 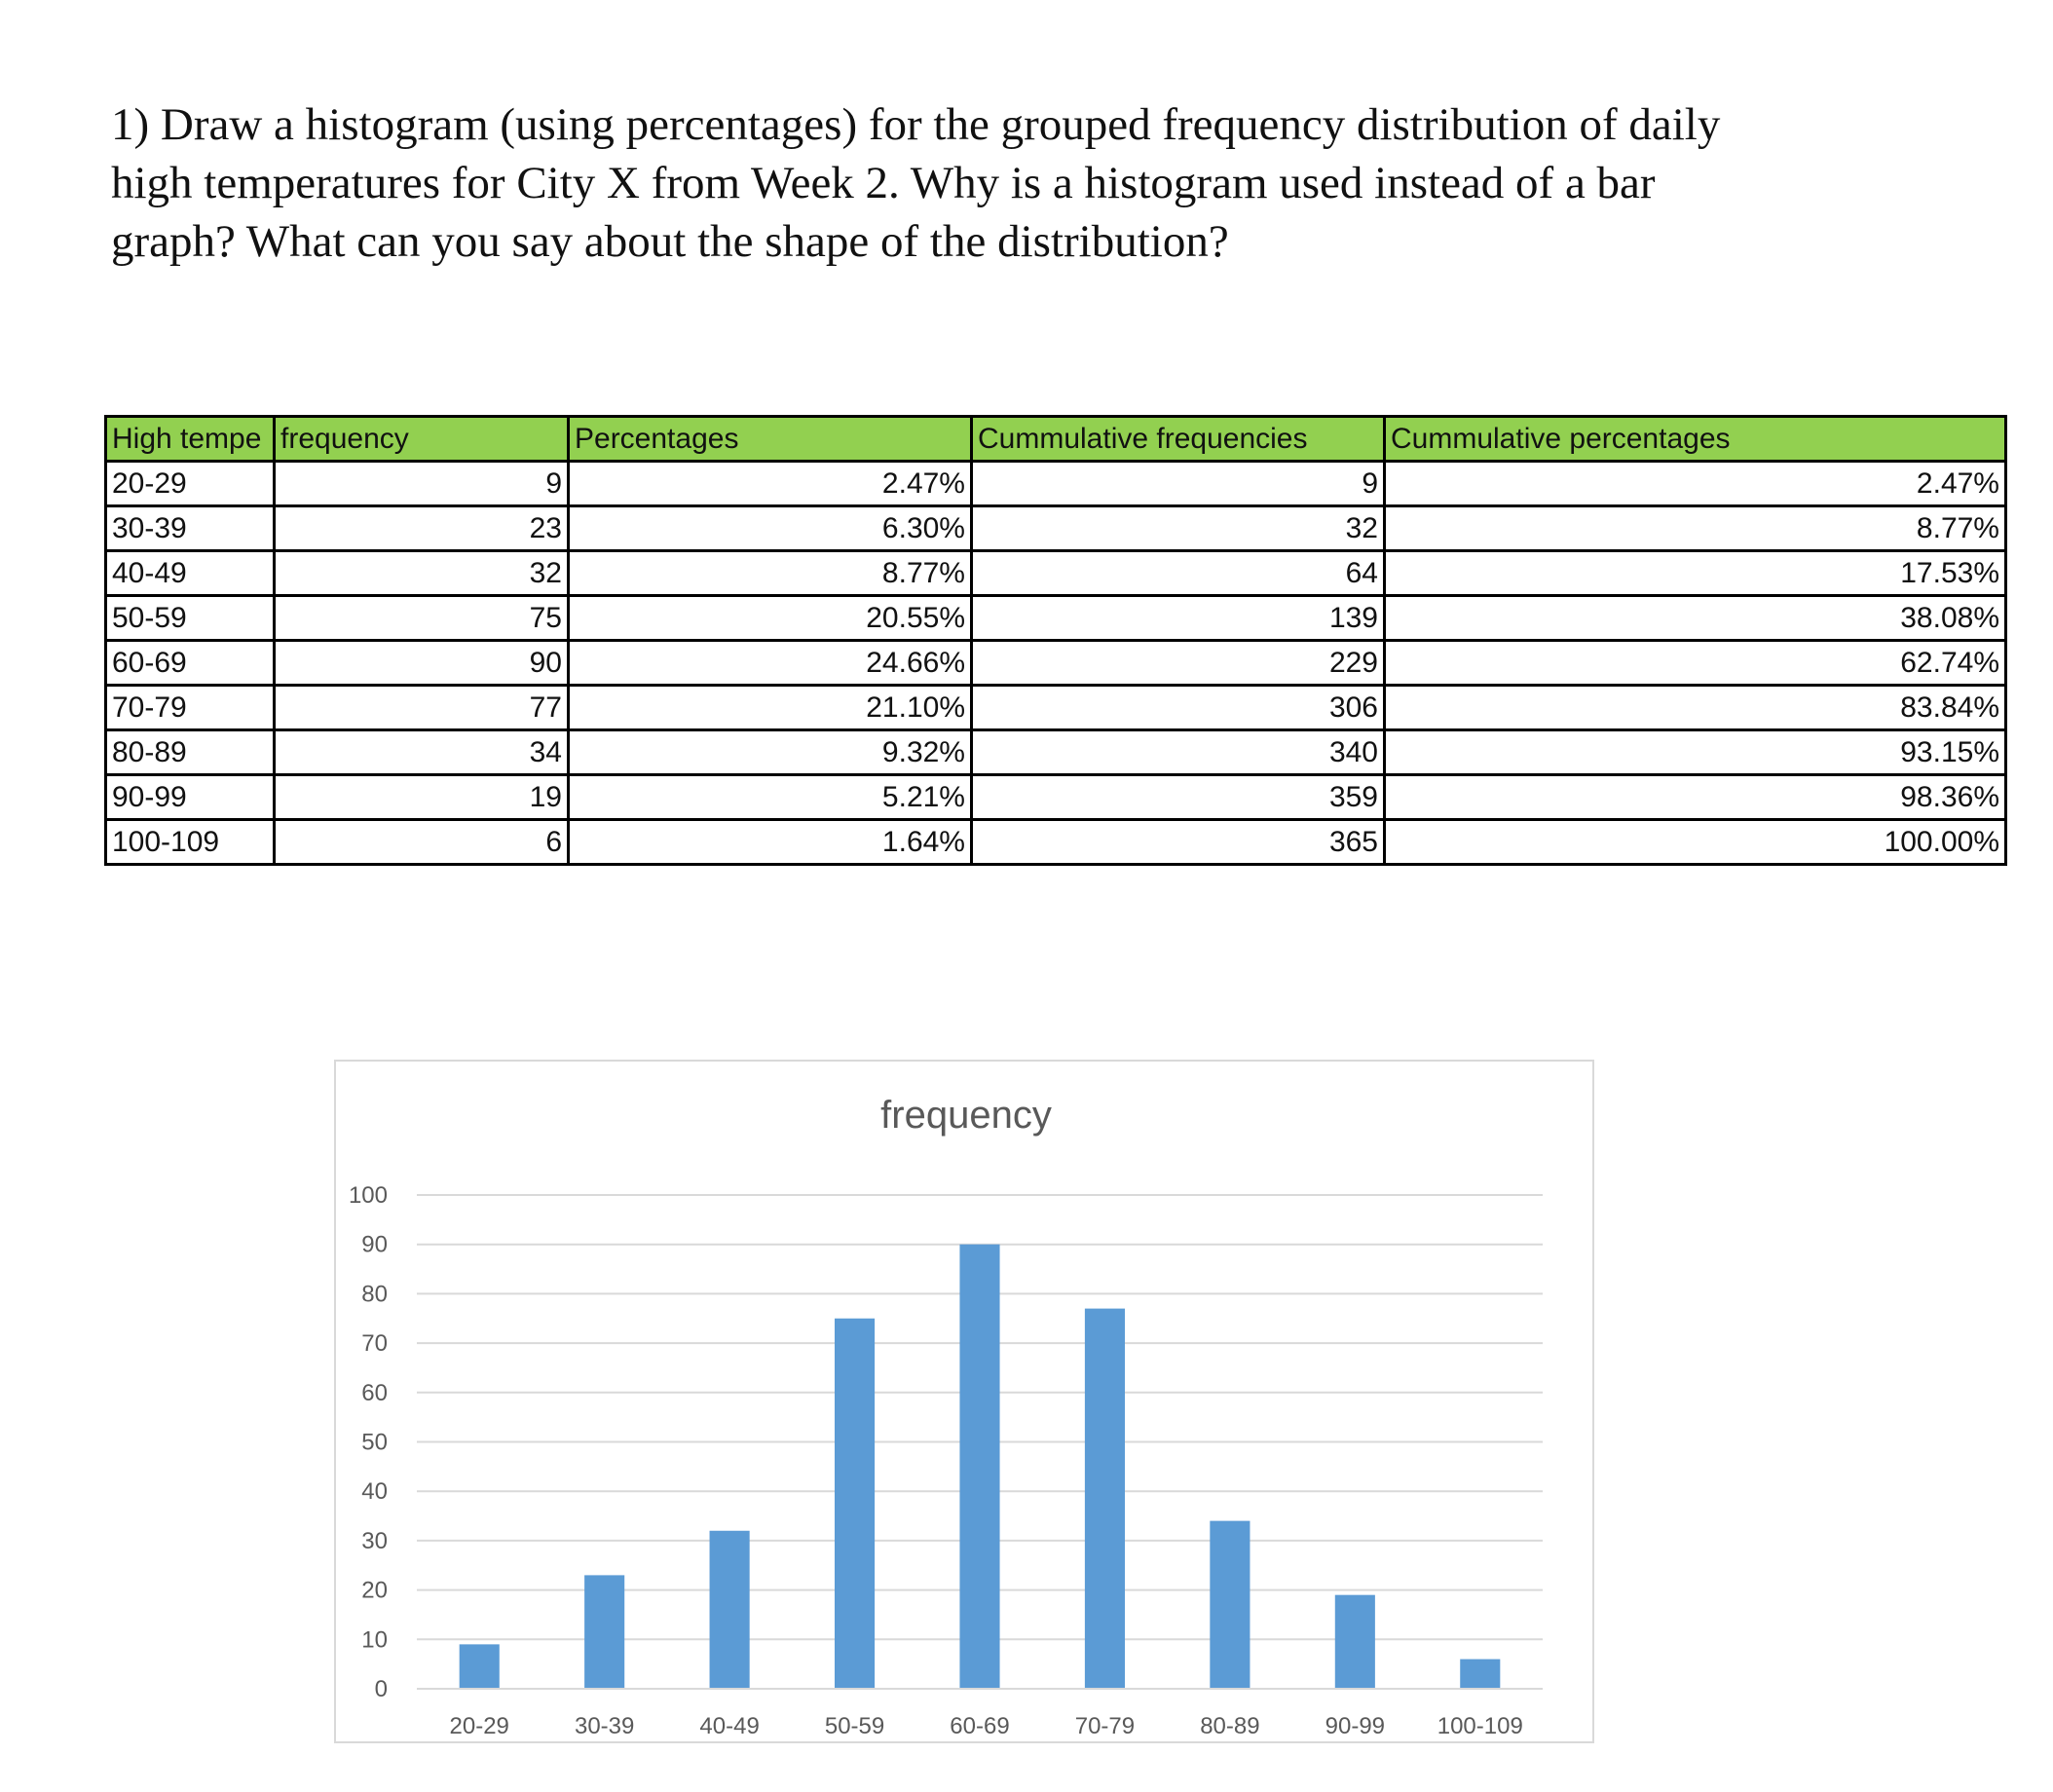 I want to click on cell-frequency: 6, so click(x=421, y=842).